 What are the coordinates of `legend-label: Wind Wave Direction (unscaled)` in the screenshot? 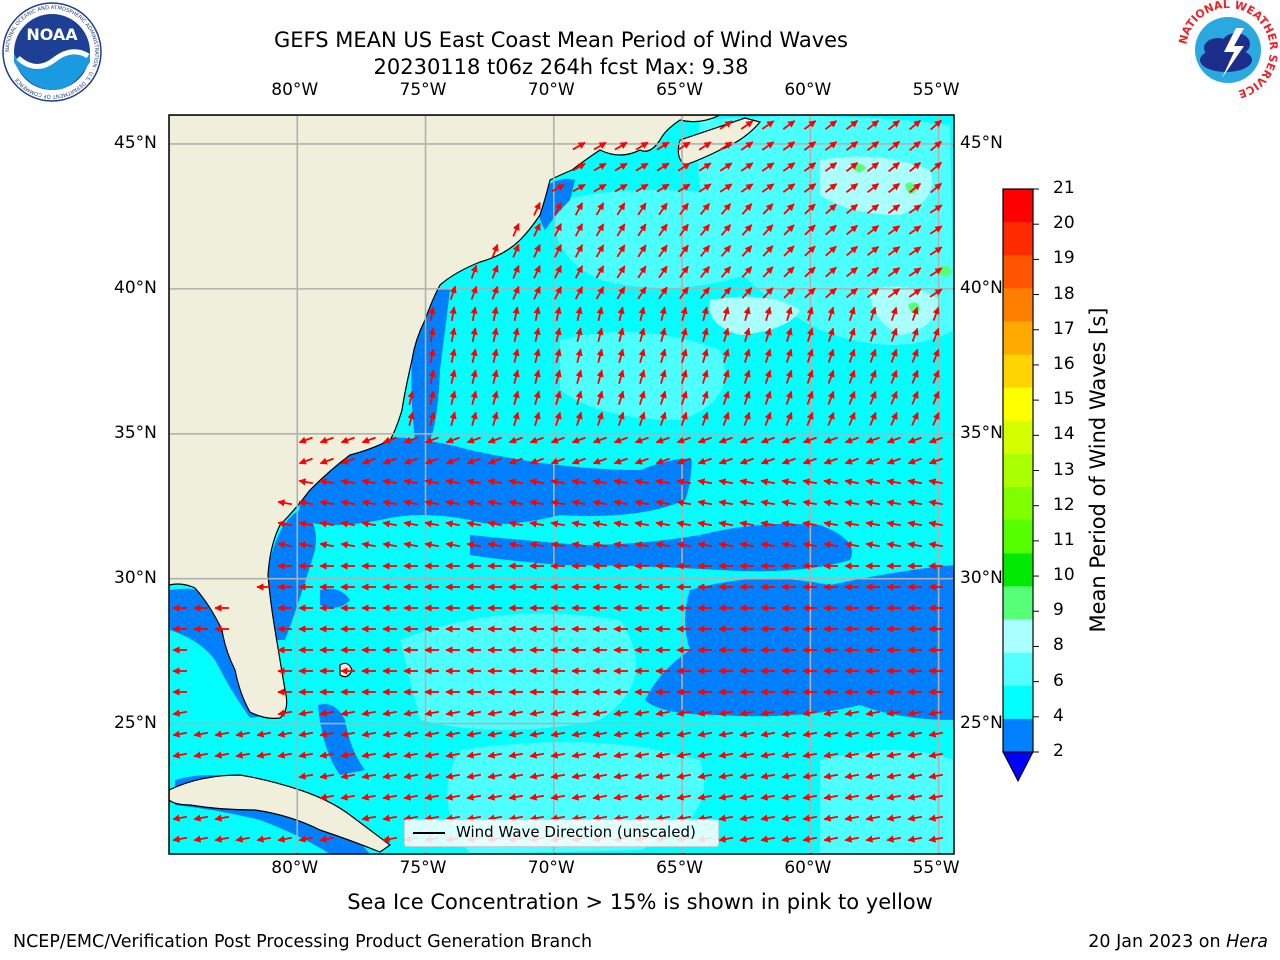 It's located at (576, 832).